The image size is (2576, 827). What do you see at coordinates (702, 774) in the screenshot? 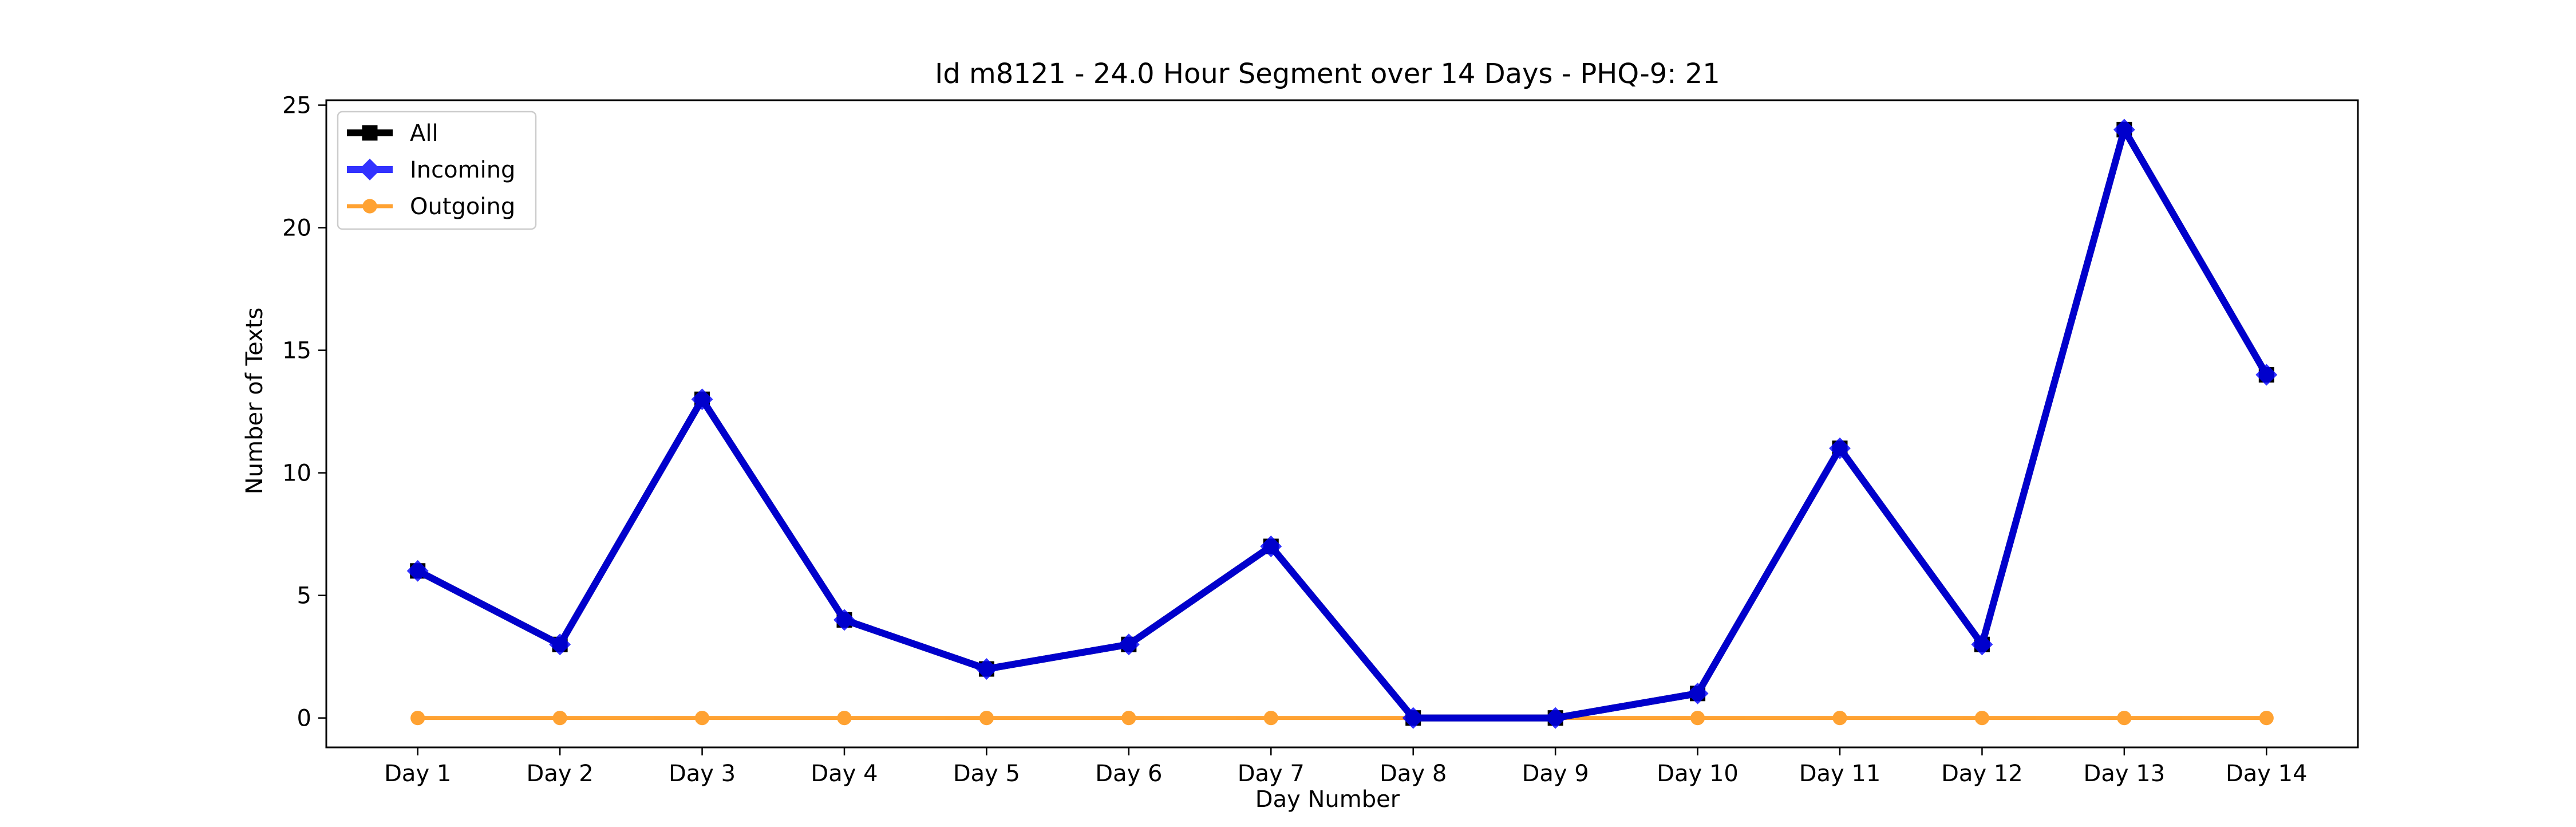
I see `x-tick-label: Day 3` at bounding box center [702, 774].